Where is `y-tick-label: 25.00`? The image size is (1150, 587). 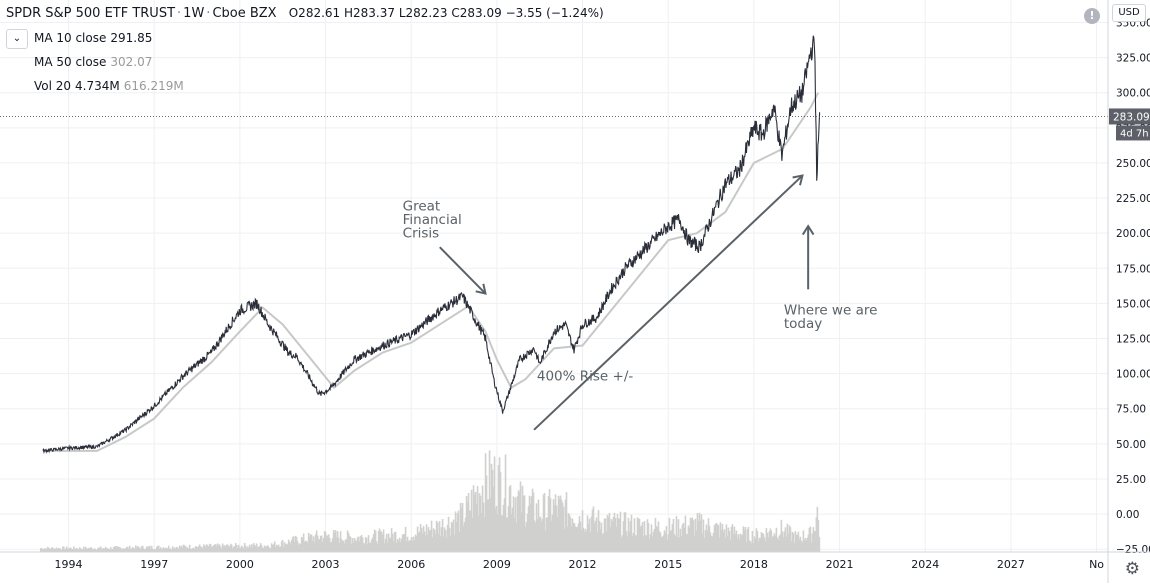
y-tick-label: 25.00 is located at coordinates (1131, 480).